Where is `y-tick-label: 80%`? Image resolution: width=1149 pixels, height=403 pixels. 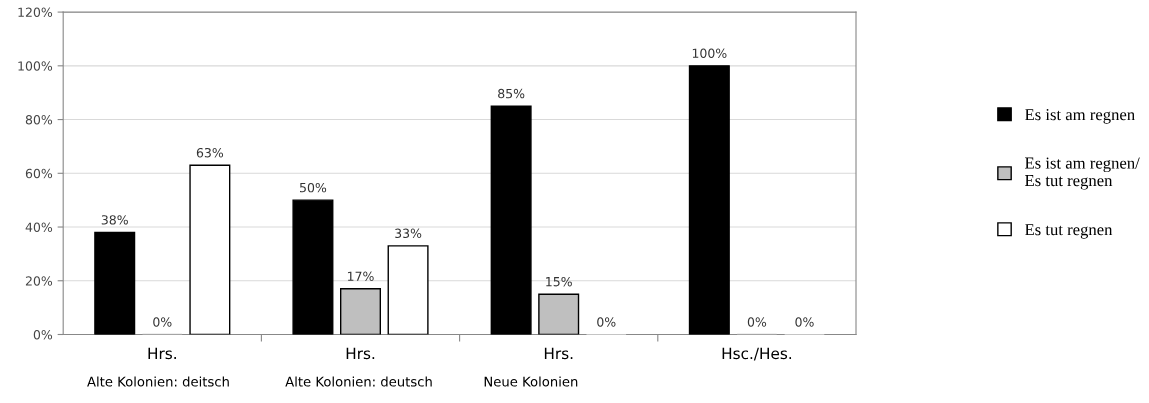
y-tick-label: 80% is located at coordinates (39, 120).